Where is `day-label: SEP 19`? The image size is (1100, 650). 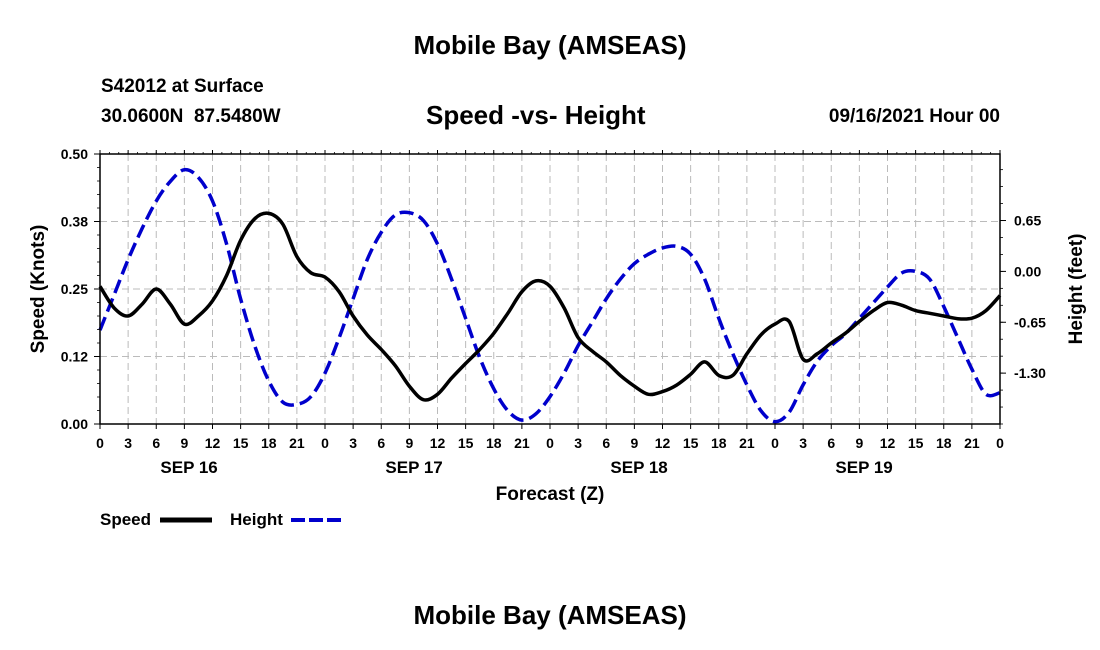 day-label: SEP 19 is located at coordinates (863, 467).